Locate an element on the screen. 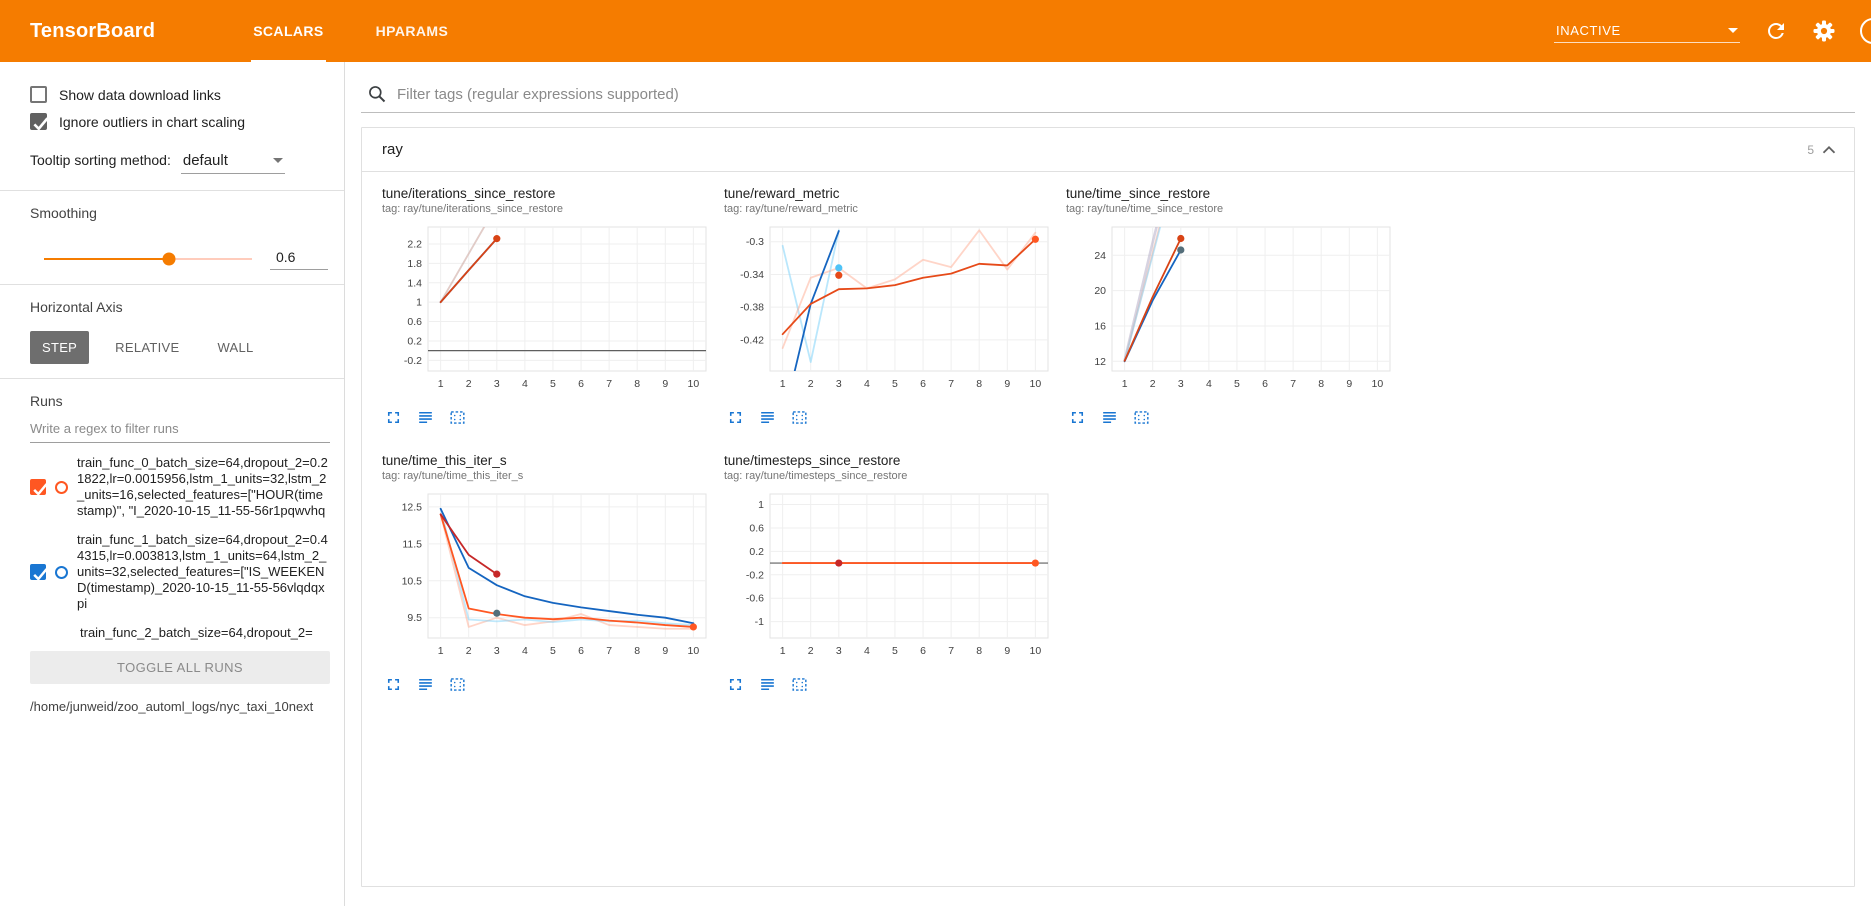 This screenshot has width=1871, height=906. tag-group-title: ray is located at coordinates (392, 149).